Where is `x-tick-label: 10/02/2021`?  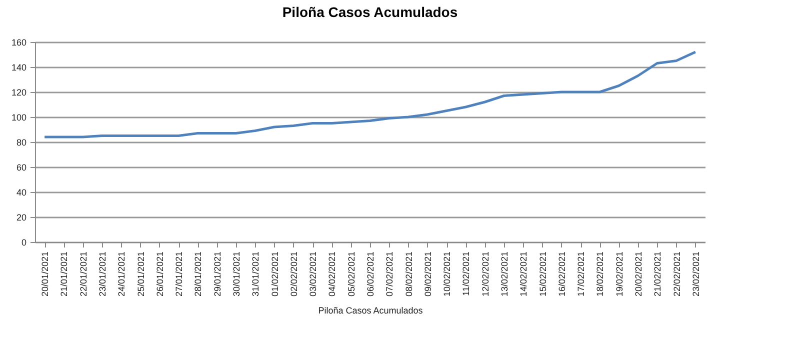 x-tick-label: 10/02/2021 is located at coordinates (447, 274).